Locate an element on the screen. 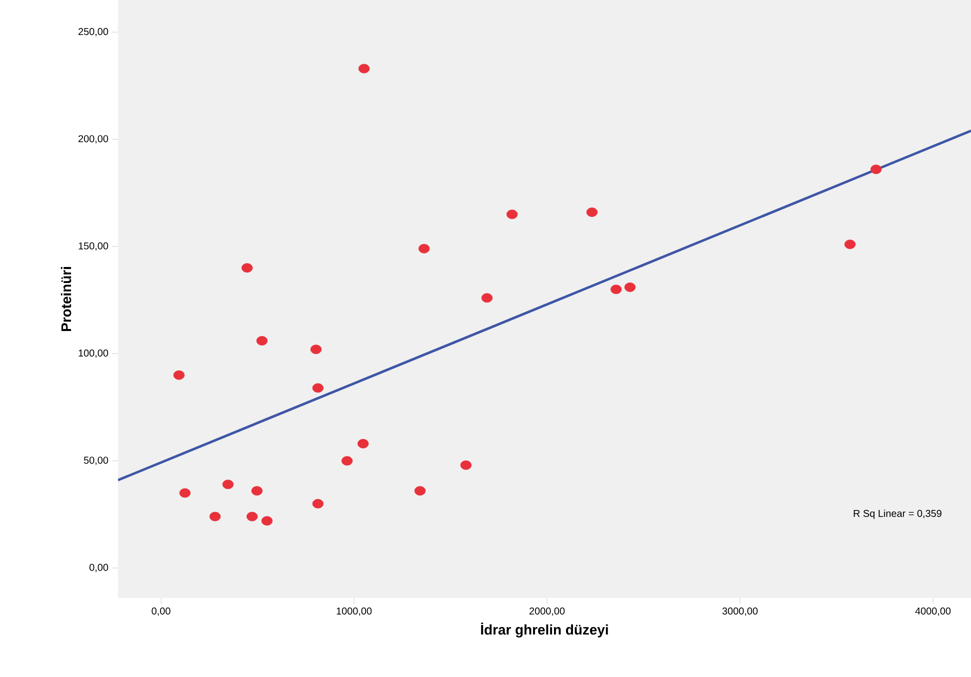 Image resolution: width=971 pixels, height=677 pixels. y-tick-label: 200,00 is located at coordinates (93, 139).